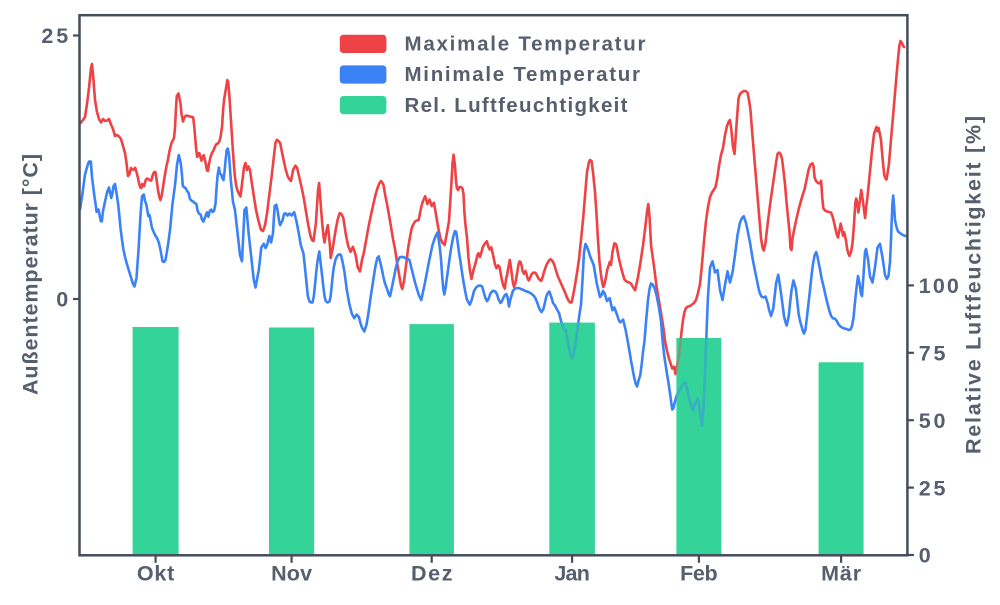  I want to click on svg-text: Feb, so click(699, 574).